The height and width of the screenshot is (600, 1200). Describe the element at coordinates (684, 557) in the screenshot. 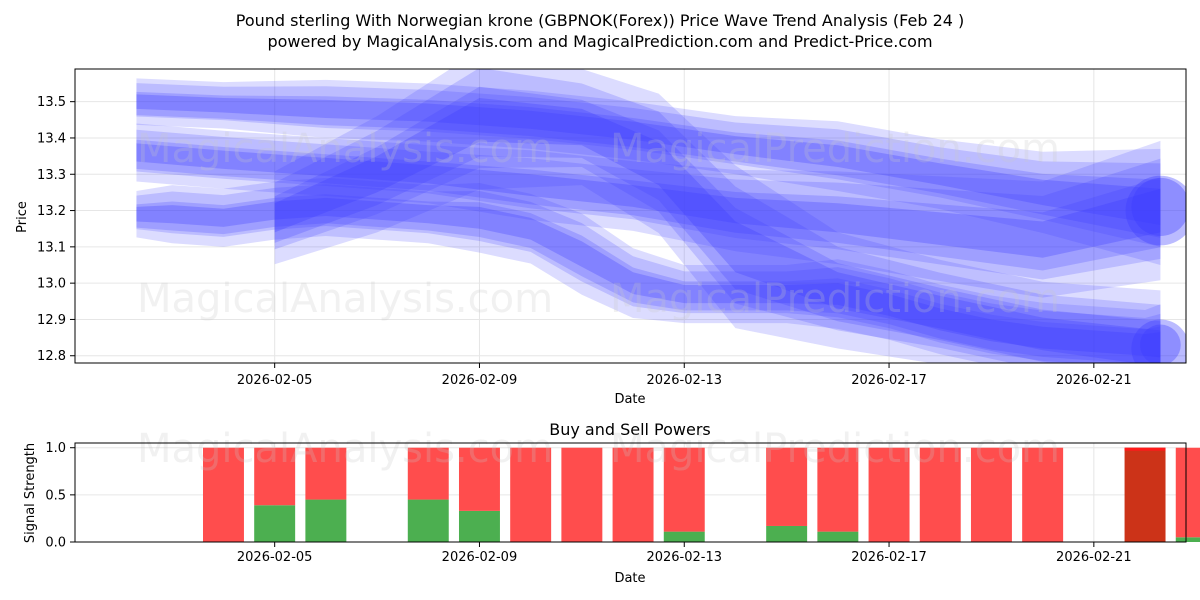

I see `signal-x-tick-label: 2026-02-13` at that location.